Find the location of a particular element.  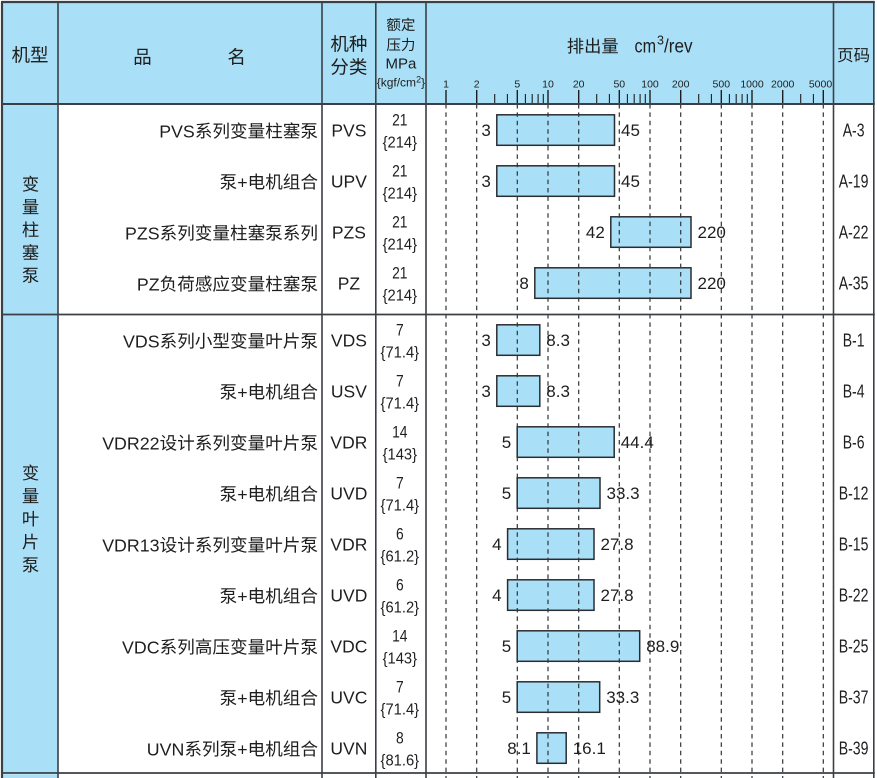

svg-text: B-6 is located at coordinates (854, 442).